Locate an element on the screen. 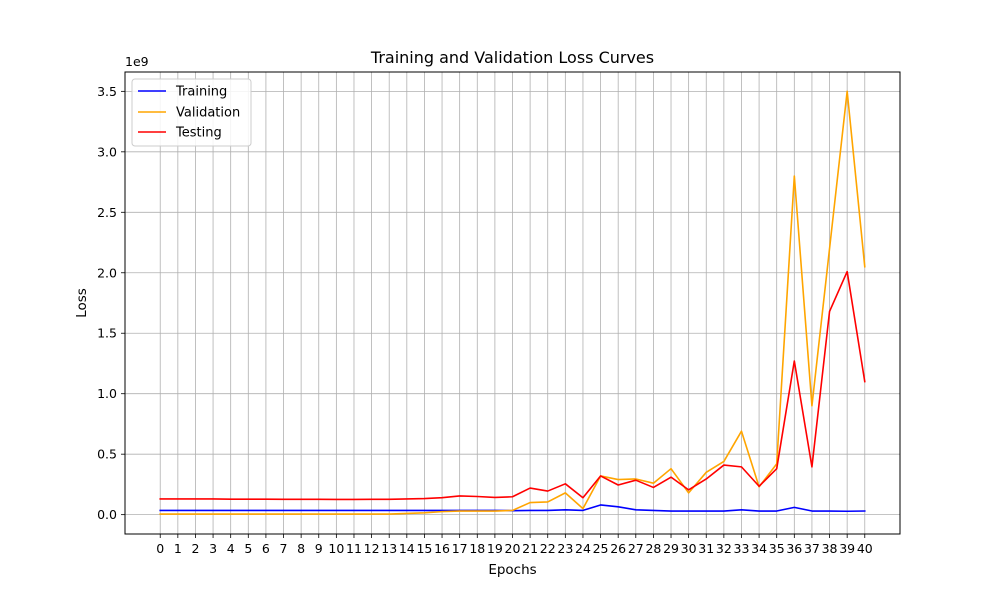  chart-title: Training and Validation Loss Curves is located at coordinates (512, 57).